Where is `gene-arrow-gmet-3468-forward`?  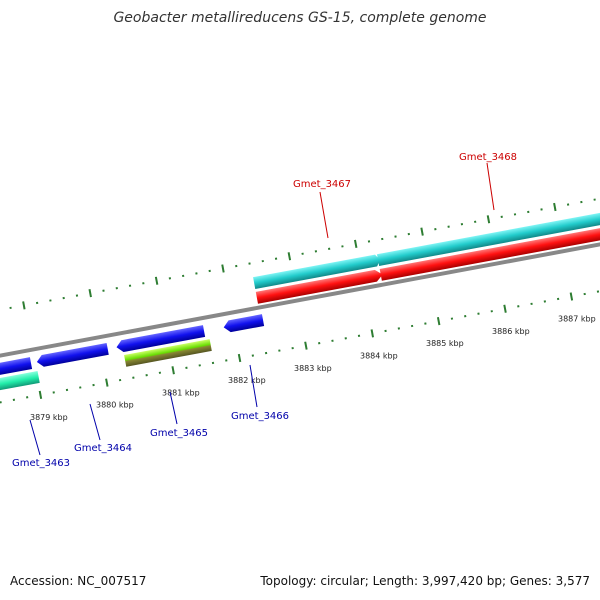 gene-arrow-gmet-3468-forward is located at coordinates (488, 239).